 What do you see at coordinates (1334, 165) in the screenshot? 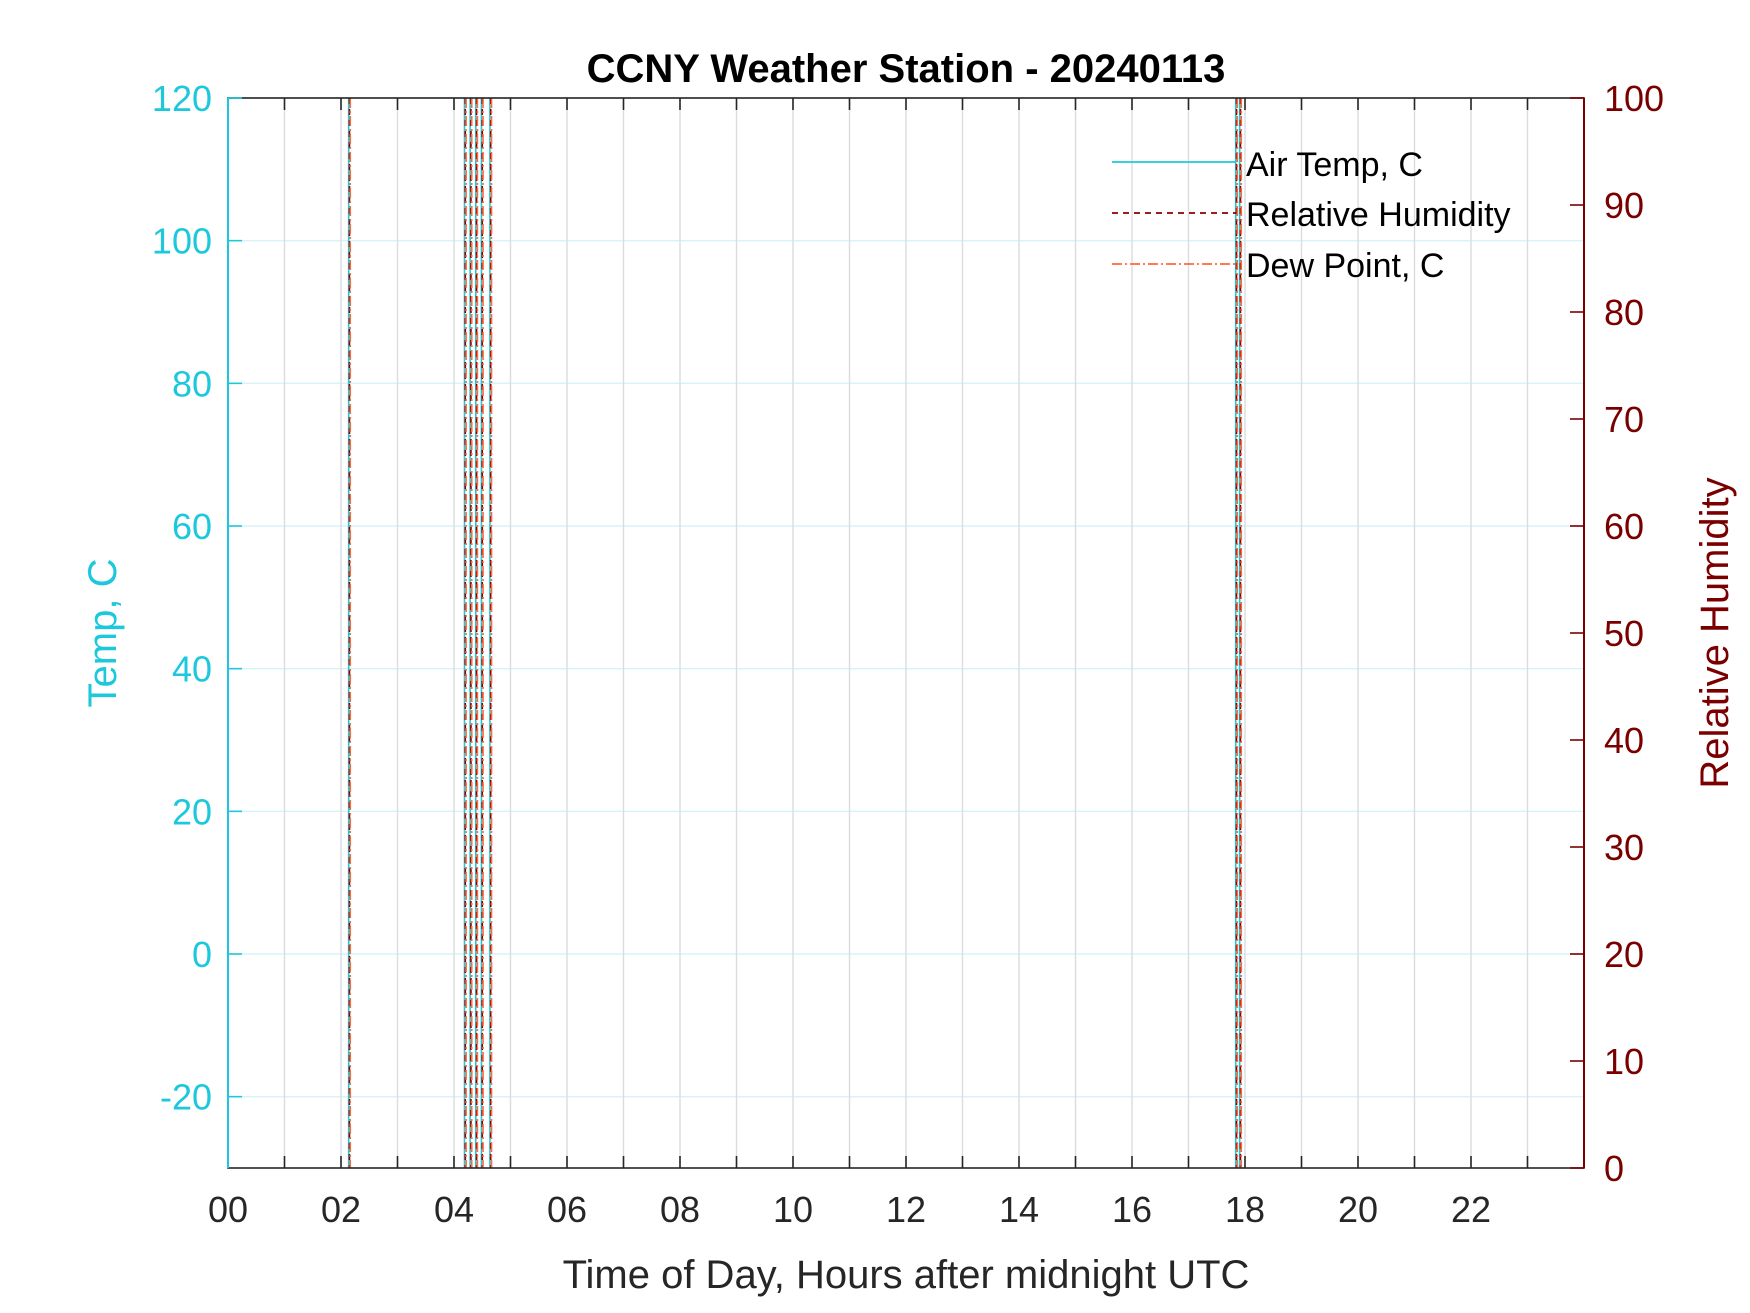
I see `legend-label-air-temp: Air Temp, C` at bounding box center [1334, 165].